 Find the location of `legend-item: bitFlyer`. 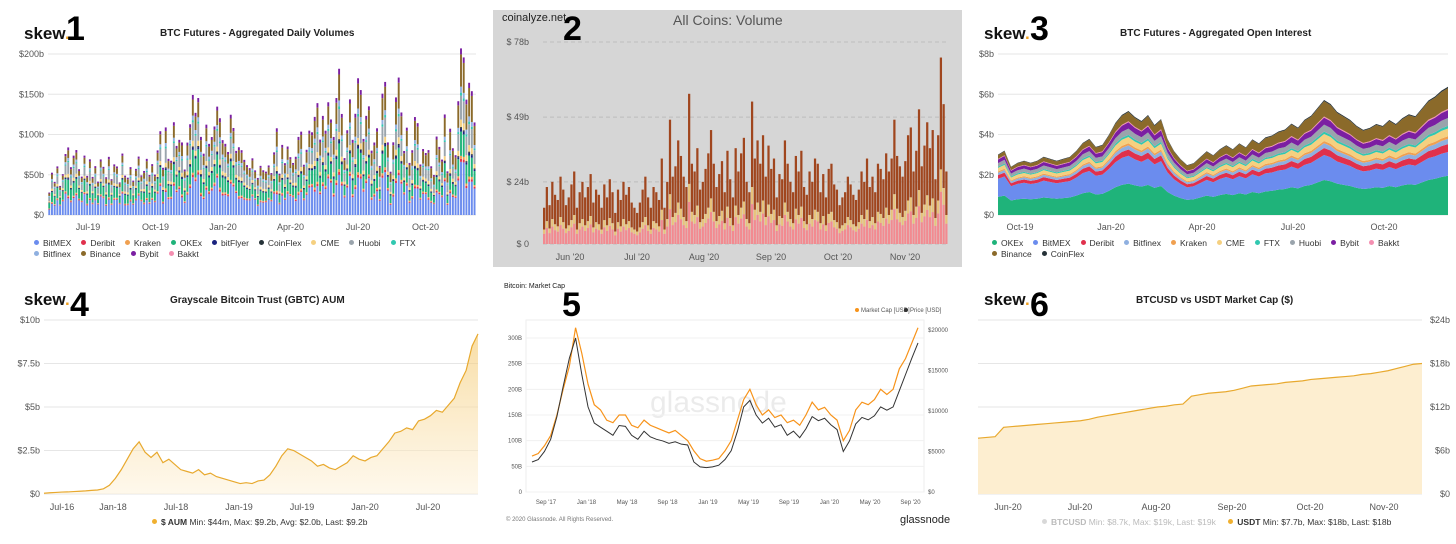

legend-item: bitFlyer is located at coordinates (230, 243).